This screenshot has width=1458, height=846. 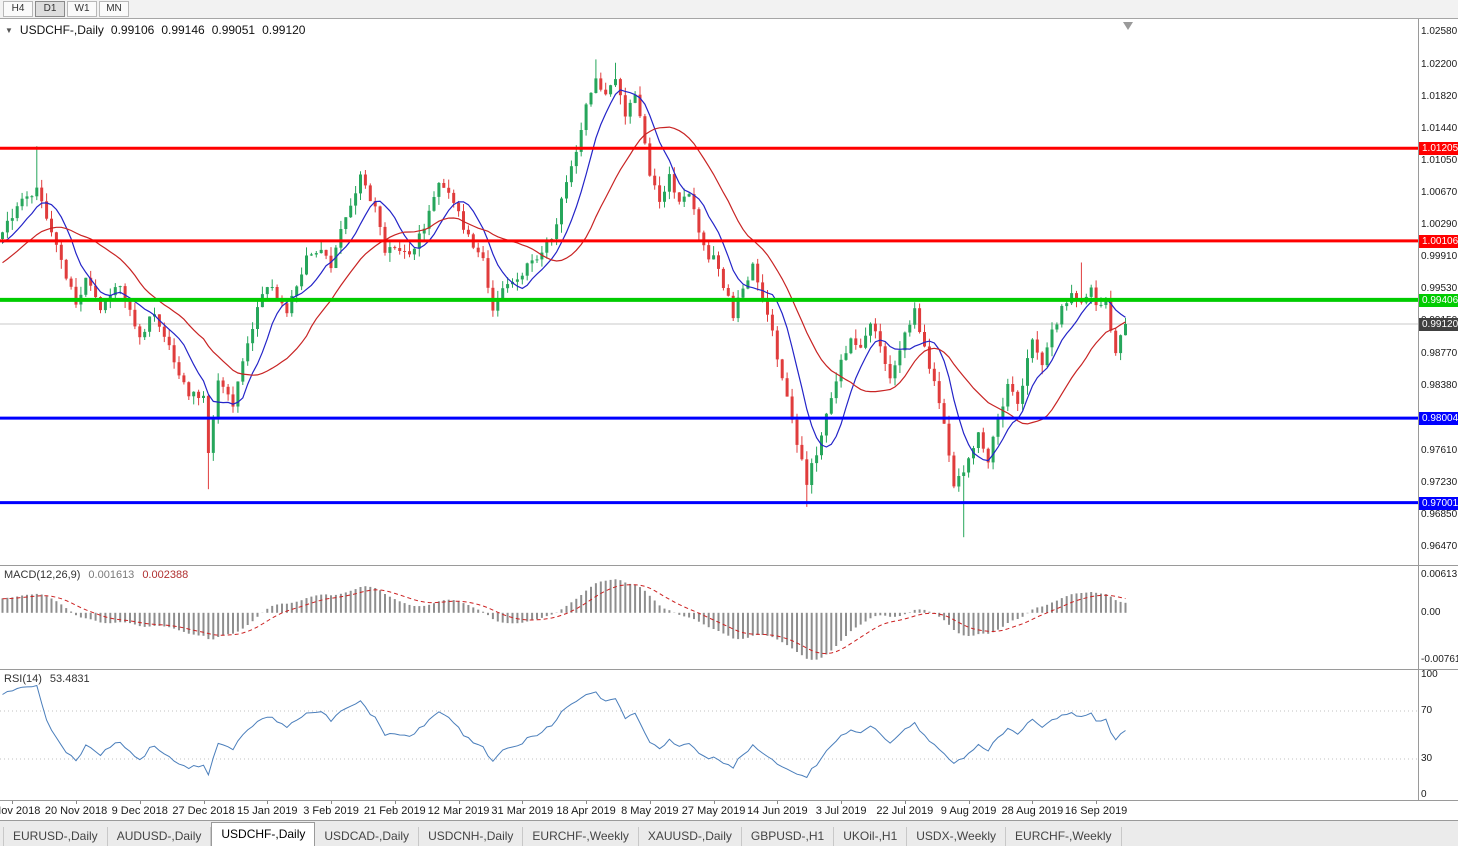 I want to click on timeframe-button-mn: MN, so click(x=114, y=9).